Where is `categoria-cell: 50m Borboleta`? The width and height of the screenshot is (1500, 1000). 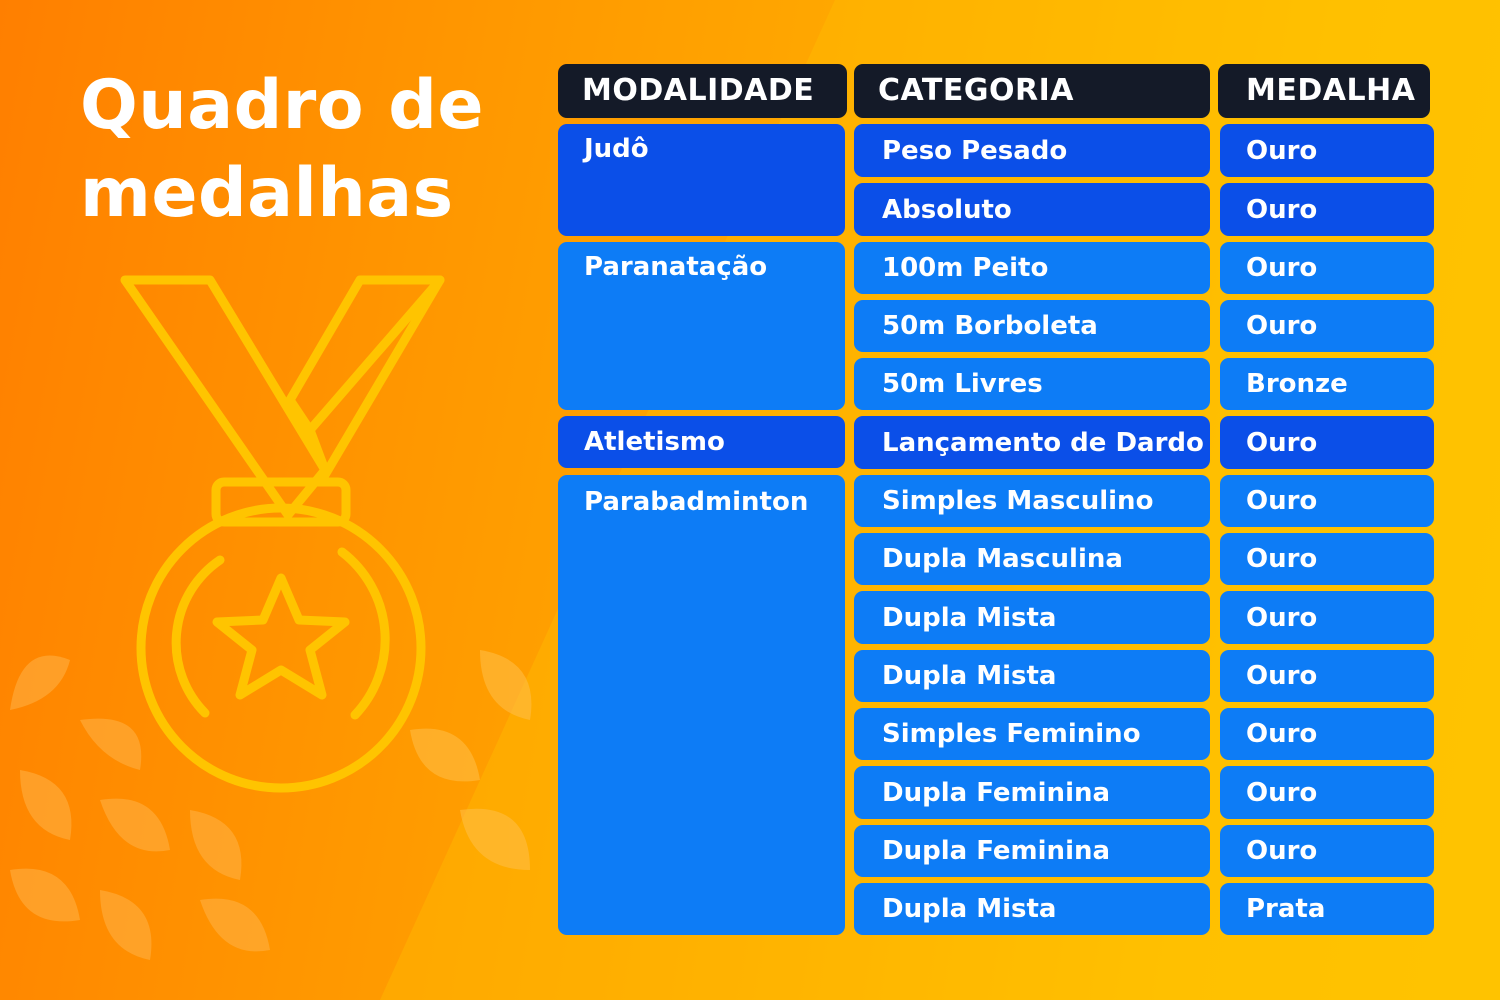 categoria-cell: 50m Borboleta is located at coordinates (1032, 326).